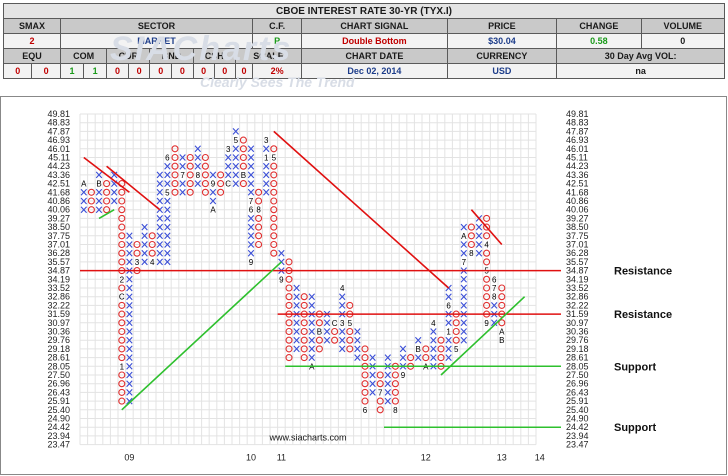 Image resolution: width=728 pixels, height=476 pixels. I want to click on y-tick-right: 41.68, so click(577, 192).